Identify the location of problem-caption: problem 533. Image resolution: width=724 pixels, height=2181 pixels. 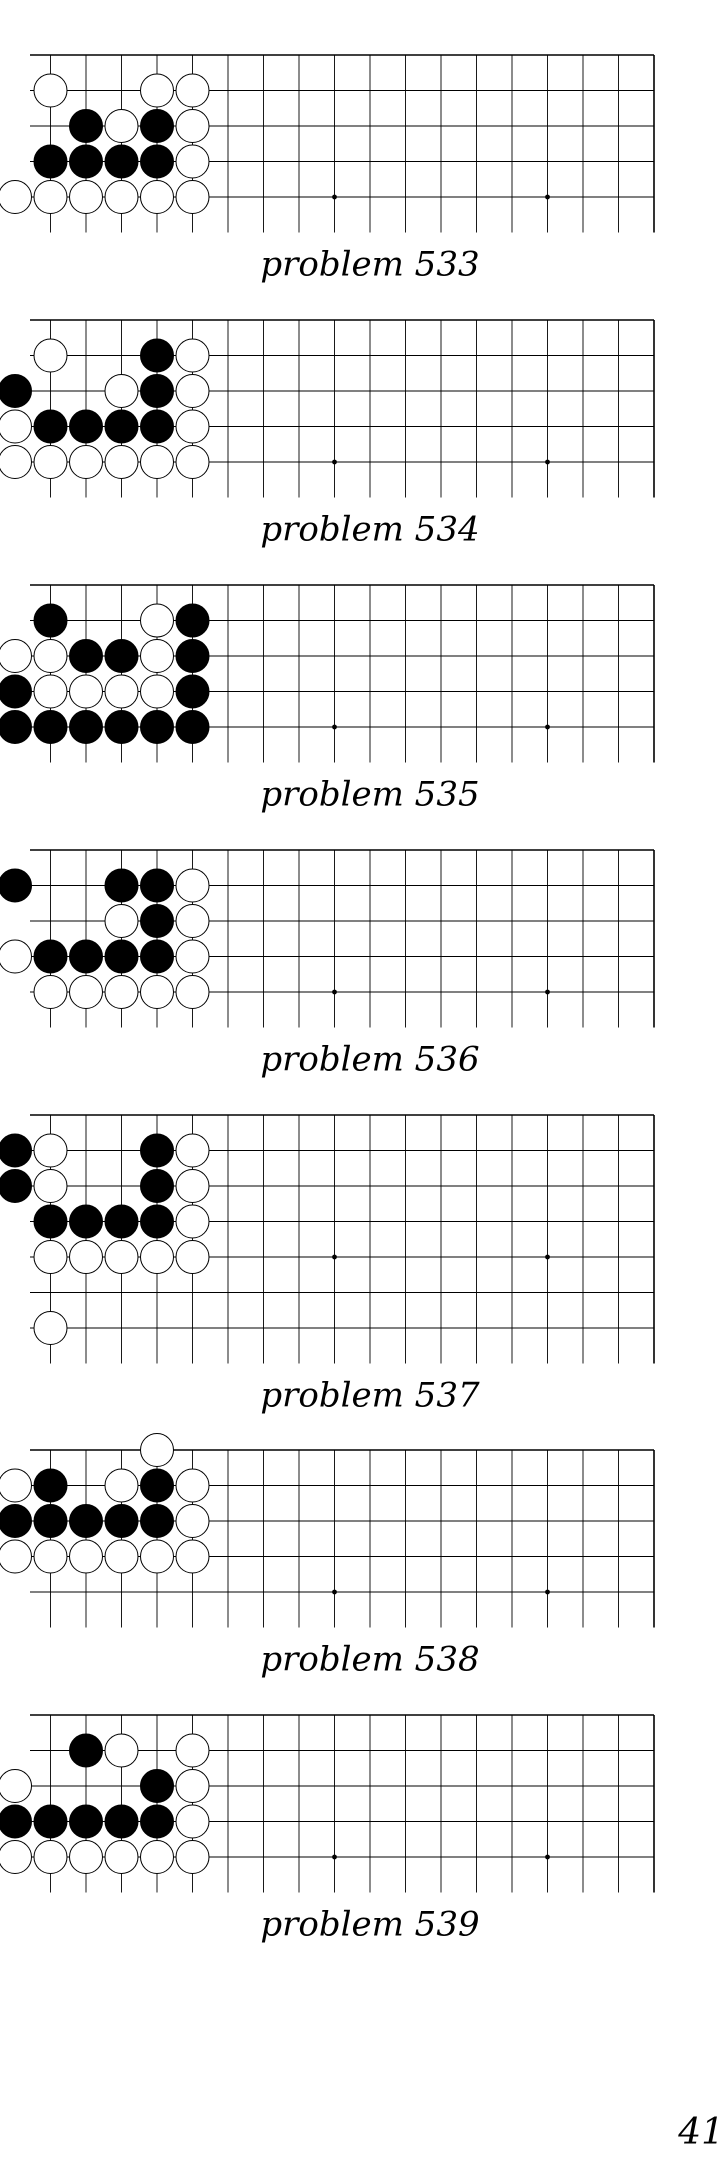
(369, 265).